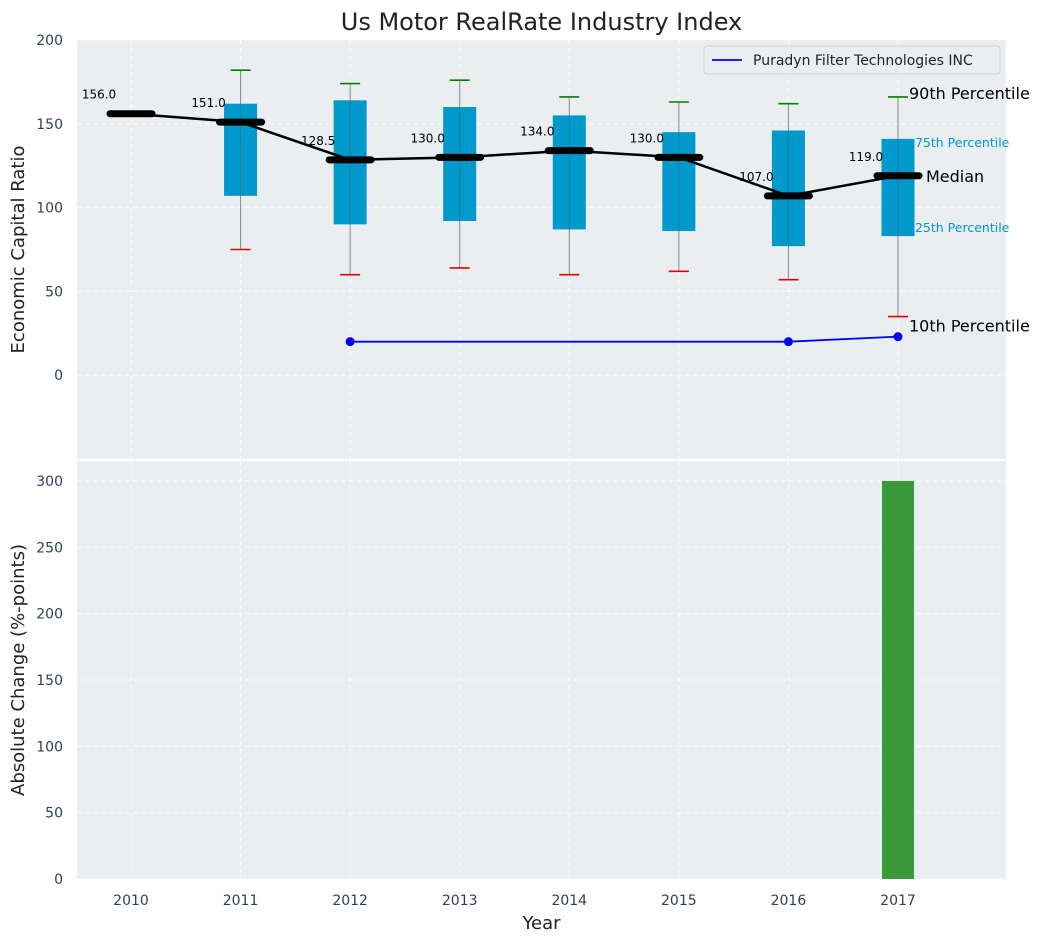 The height and width of the screenshot is (946, 1044). I want to click on x-tick-label: 2010, so click(131, 901).